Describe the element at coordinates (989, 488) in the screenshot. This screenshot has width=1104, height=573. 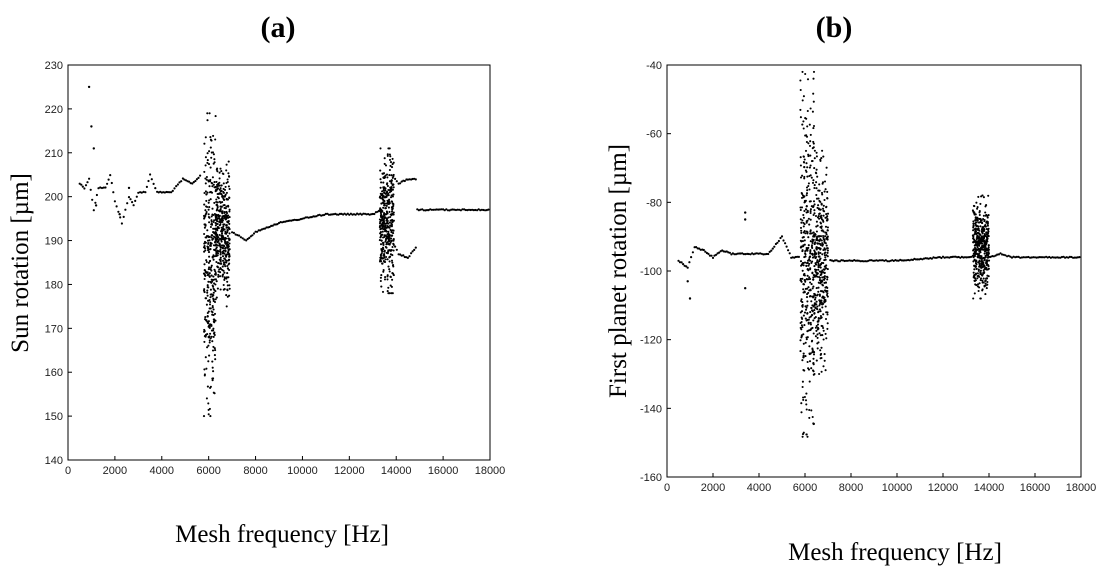
I see `x-tick-label: 14000` at that location.